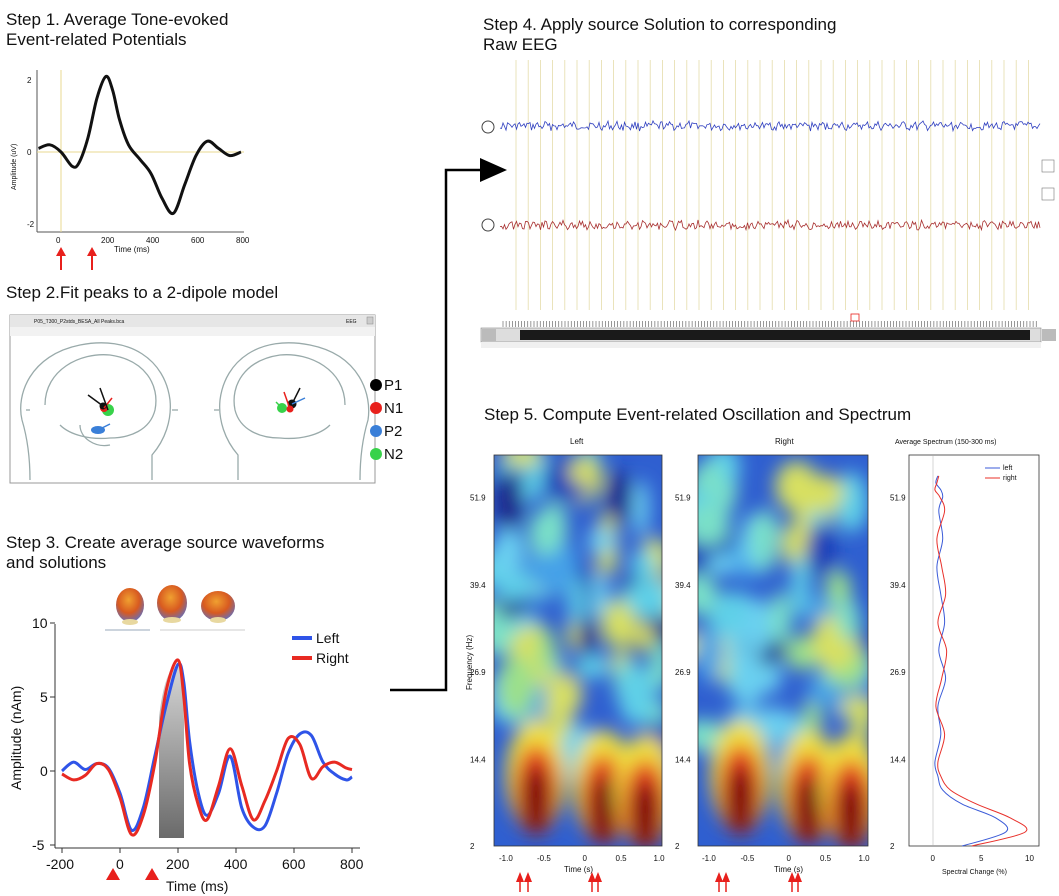 This screenshot has width=1059, height=896. I want to click on step1-xtick: 600, so click(198, 240).